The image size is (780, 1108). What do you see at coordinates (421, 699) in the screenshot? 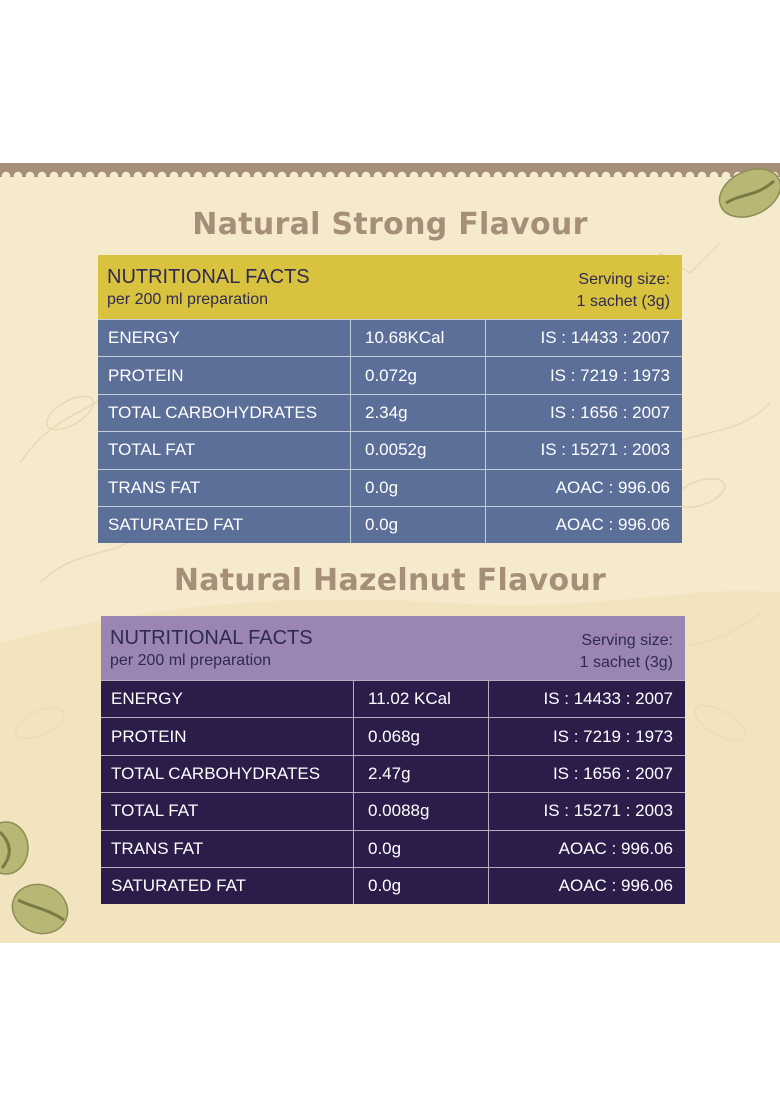
I see `nutrient-amount: 11.02 KCal` at bounding box center [421, 699].